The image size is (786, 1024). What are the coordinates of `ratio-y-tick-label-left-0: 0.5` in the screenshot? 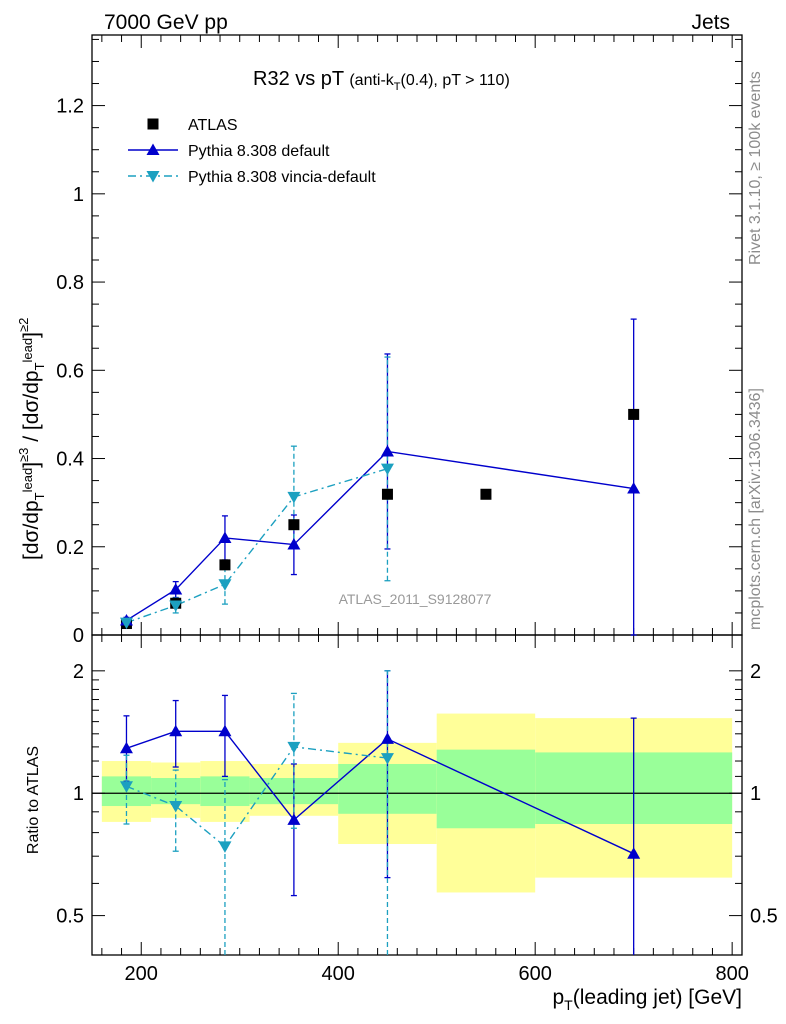 It's located at (70, 917).